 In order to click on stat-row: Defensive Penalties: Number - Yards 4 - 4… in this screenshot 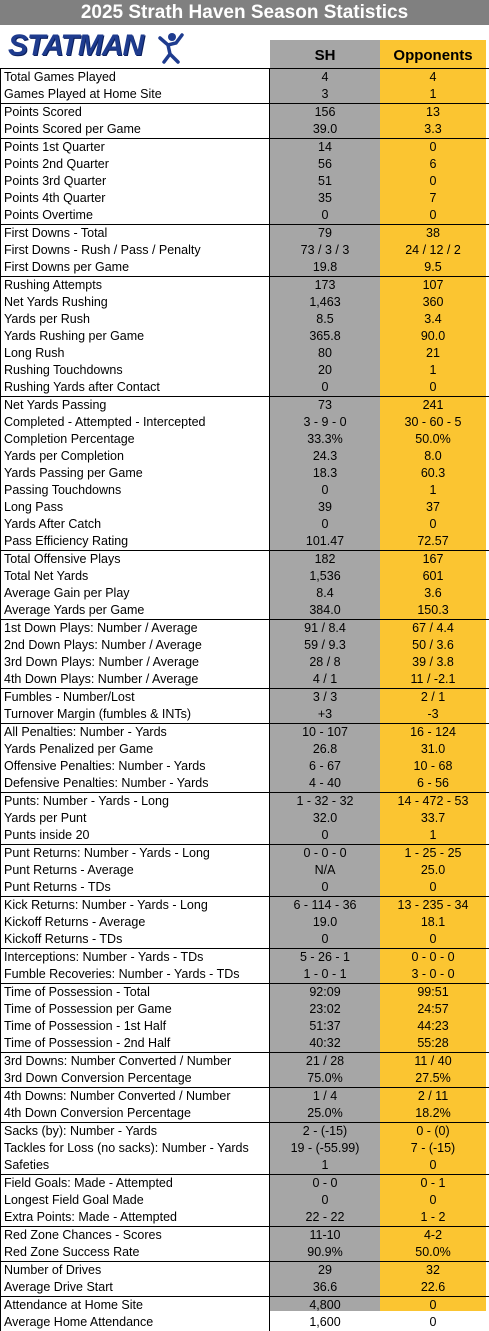, I will do `click(244, 783)`.